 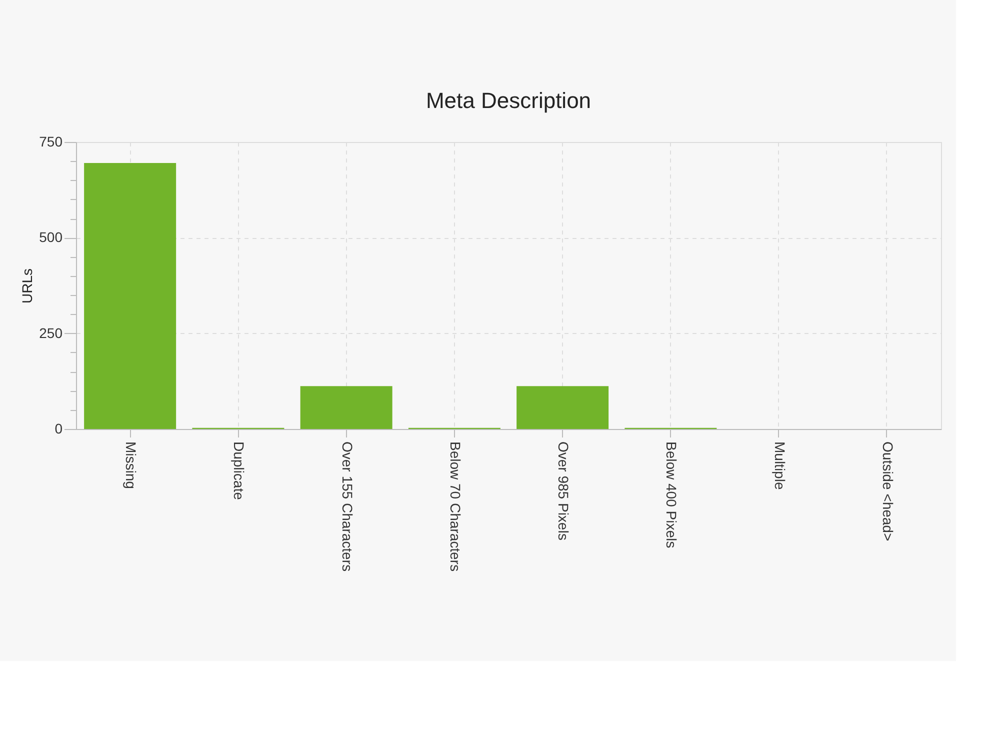 I want to click on x-tick-label: Below 400 Pixels, so click(x=672, y=495).